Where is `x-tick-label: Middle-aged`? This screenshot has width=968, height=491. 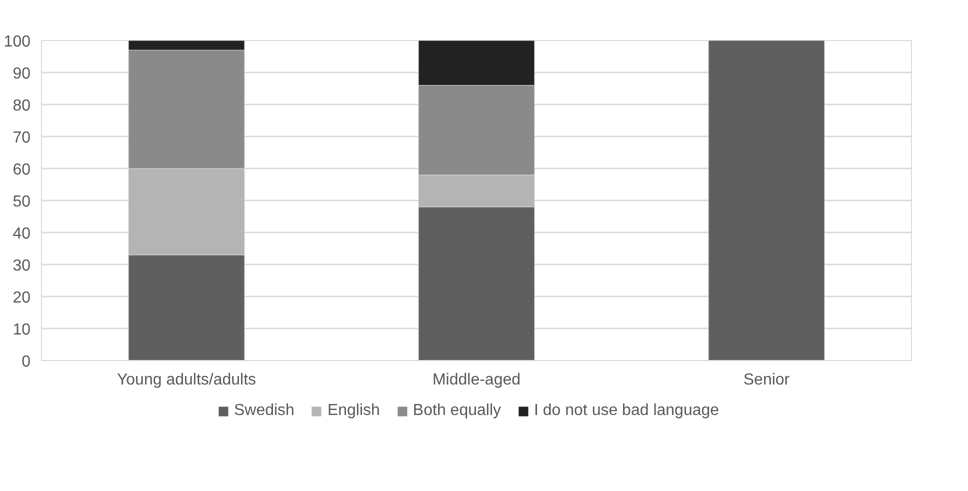 x-tick-label: Middle-aged is located at coordinates (476, 380).